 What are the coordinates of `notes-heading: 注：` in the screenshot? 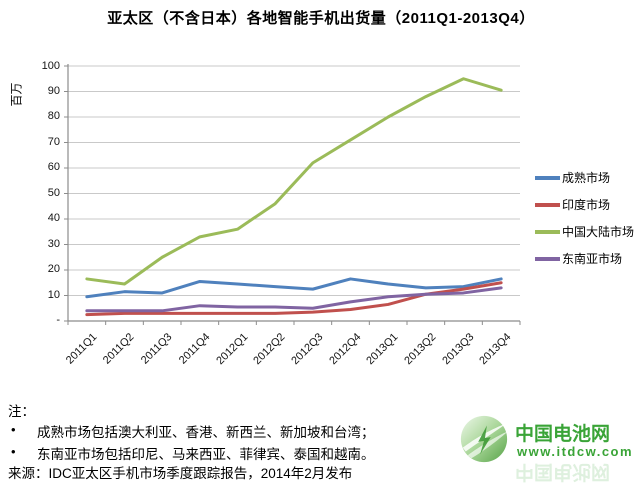 It's located at (21, 411).